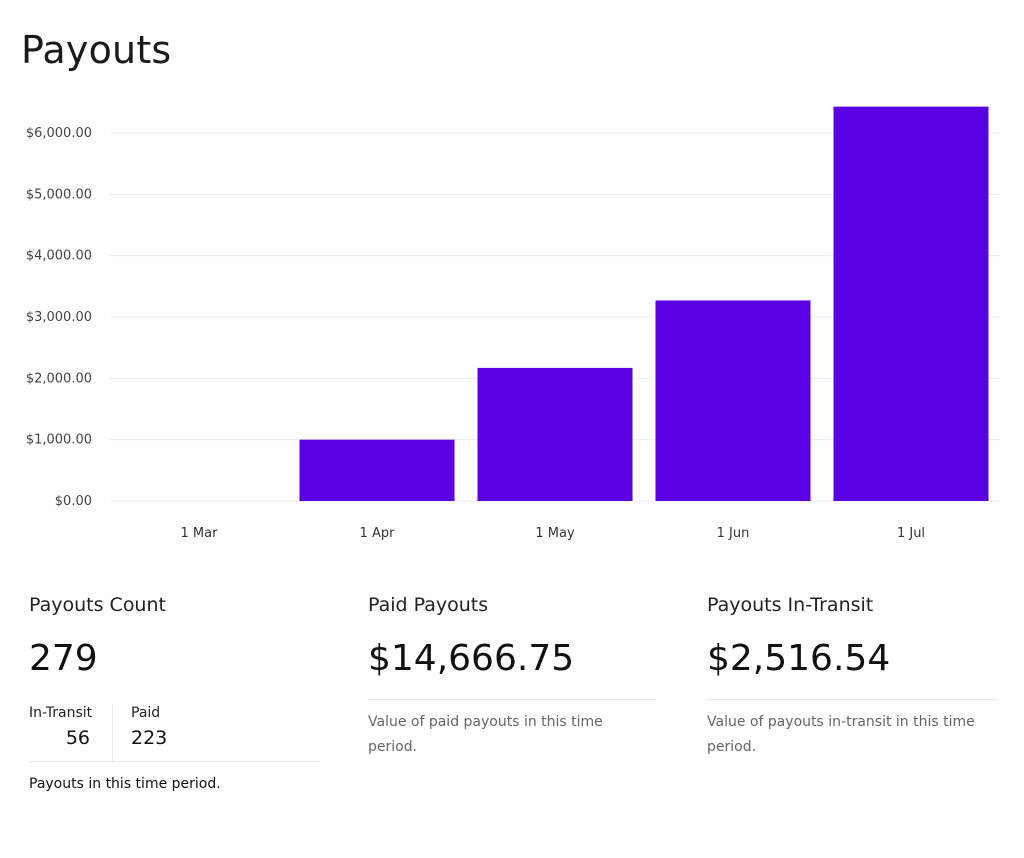 The width and height of the screenshot is (1024, 858). Describe the element at coordinates (200, 533) in the screenshot. I see `x-tick-label: 1 Mar` at that location.